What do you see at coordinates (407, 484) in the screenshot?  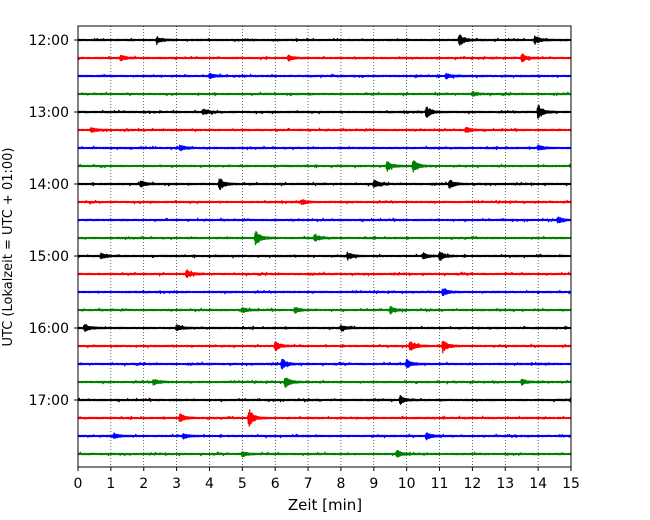 I see `x-tick-label: 10` at bounding box center [407, 484].